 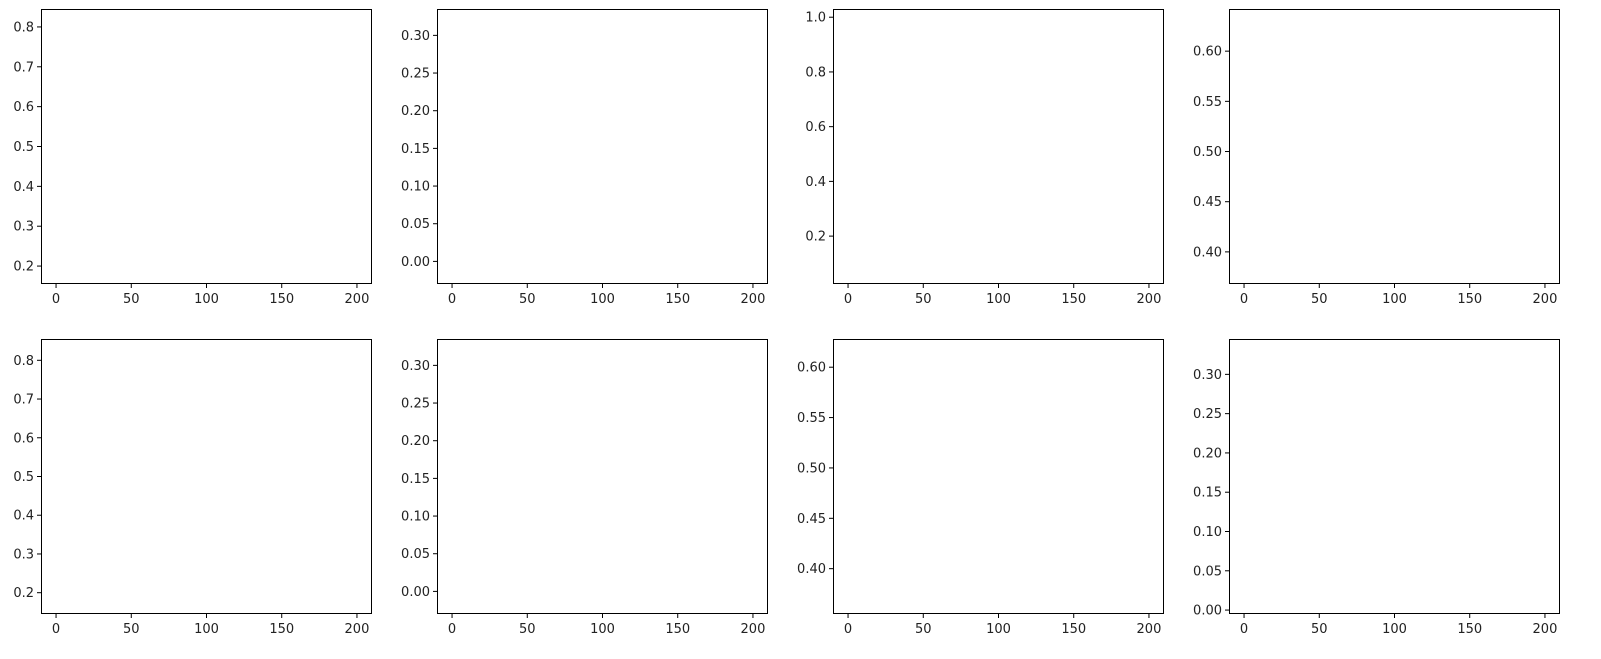 I want to click on subplot-6: 0 50 100 150 200 0.00 0.05 0.10 0.15 0.20 0.25 0.30, so click(x=584, y=488).